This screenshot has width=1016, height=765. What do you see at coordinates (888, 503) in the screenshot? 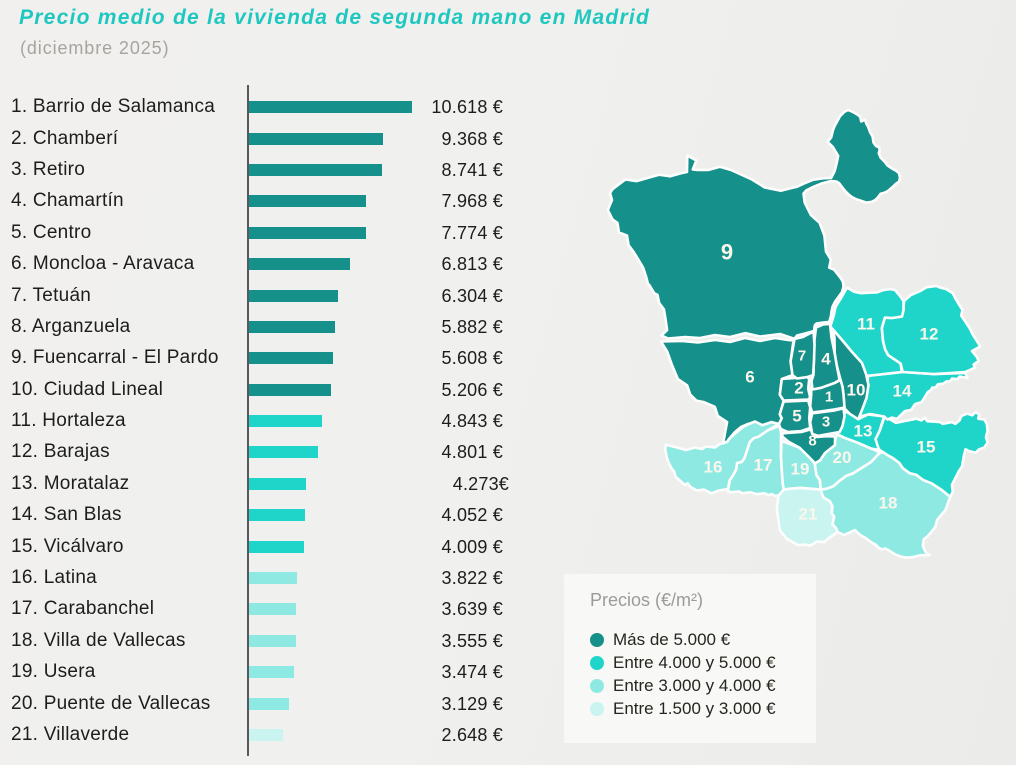
I see `svg-text: 18` at bounding box center [888, 503].